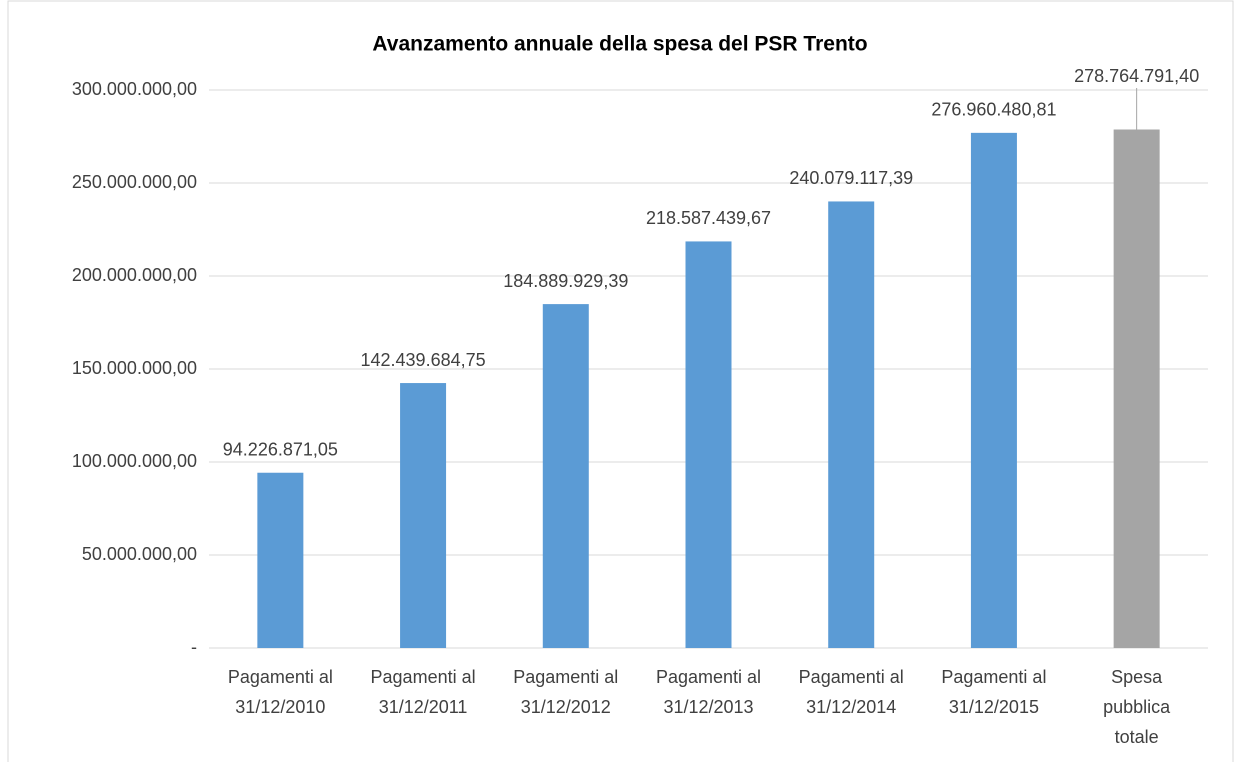 Image resolution: width=1234 pixels, height=762 pixels. I want to click on x-tick-label: 31/12/2011, so click(423, 707).